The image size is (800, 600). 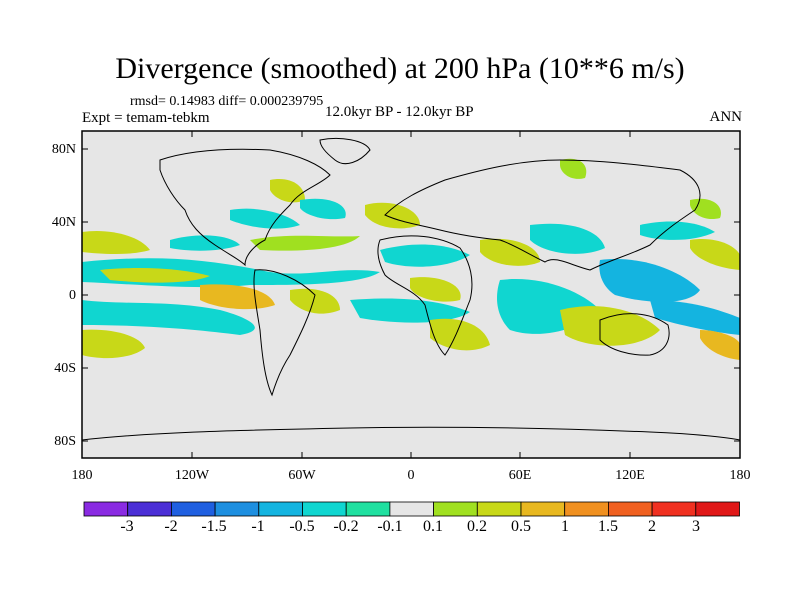 I want to click on lon-label-0: 0, so click(x=411, y=475).